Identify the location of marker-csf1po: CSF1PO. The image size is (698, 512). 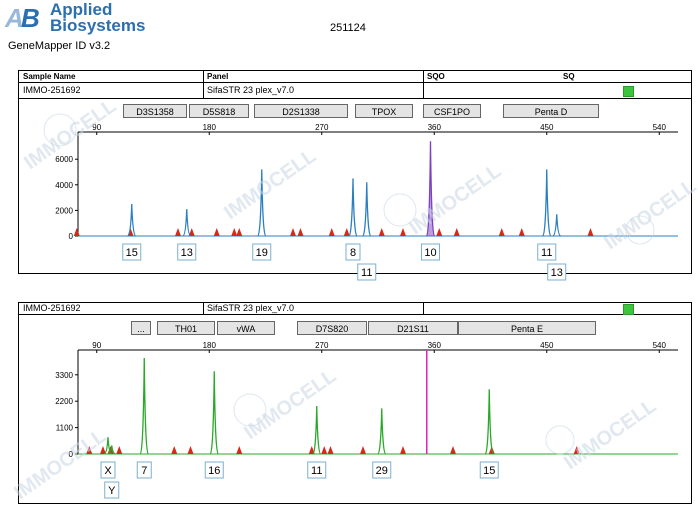
(452, 111).